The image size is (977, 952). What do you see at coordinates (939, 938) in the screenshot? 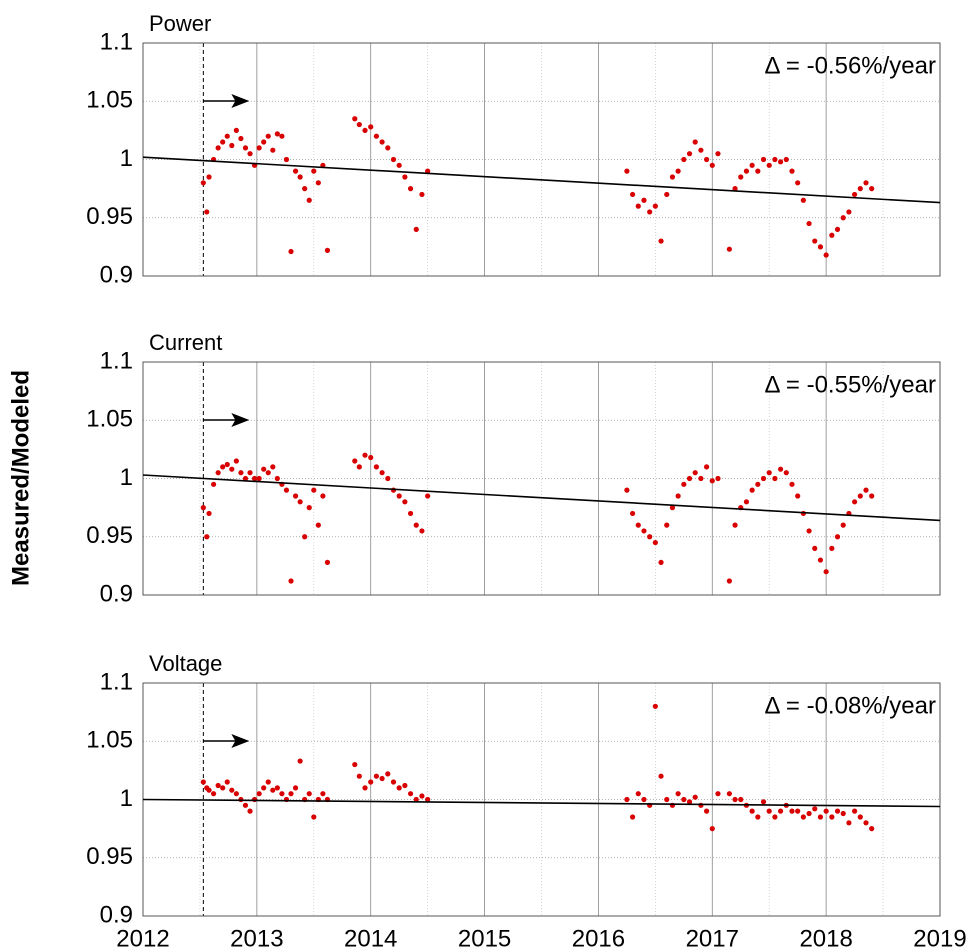
I see `x-tick-label: 2019` at bounding box center [939, 938].